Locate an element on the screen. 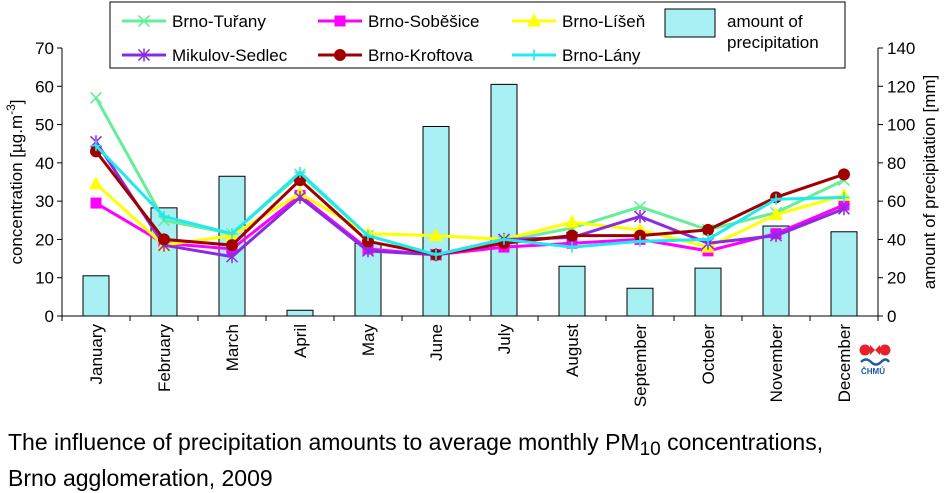 The width and height of the screenshot is (950, 493). caption-line2: Brno agglomeration, 2009 is located at coordinates (140, 478).